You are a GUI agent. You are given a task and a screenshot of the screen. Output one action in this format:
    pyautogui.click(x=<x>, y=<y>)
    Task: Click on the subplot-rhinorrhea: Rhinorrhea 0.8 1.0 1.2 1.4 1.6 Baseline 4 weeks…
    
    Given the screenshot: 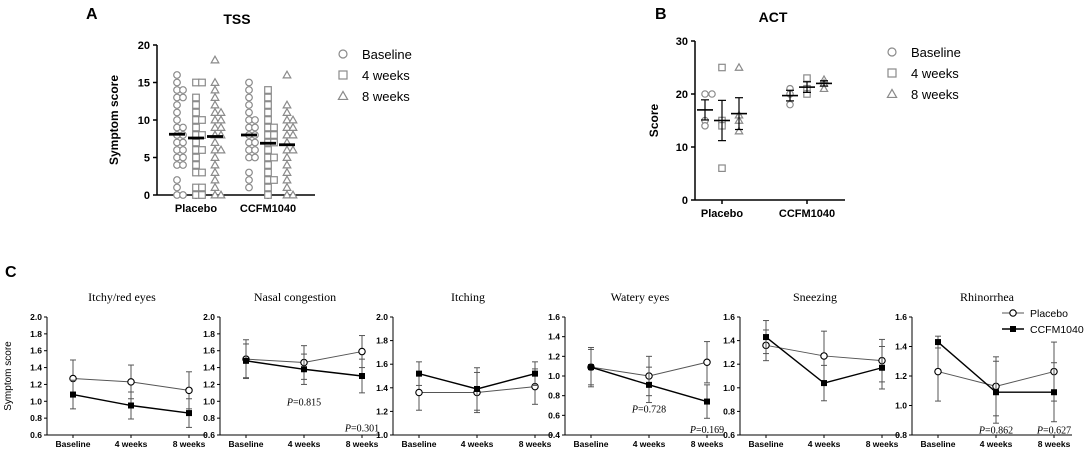 What is the action you would take?
    pyautogui.click(x=983, y=369)
    